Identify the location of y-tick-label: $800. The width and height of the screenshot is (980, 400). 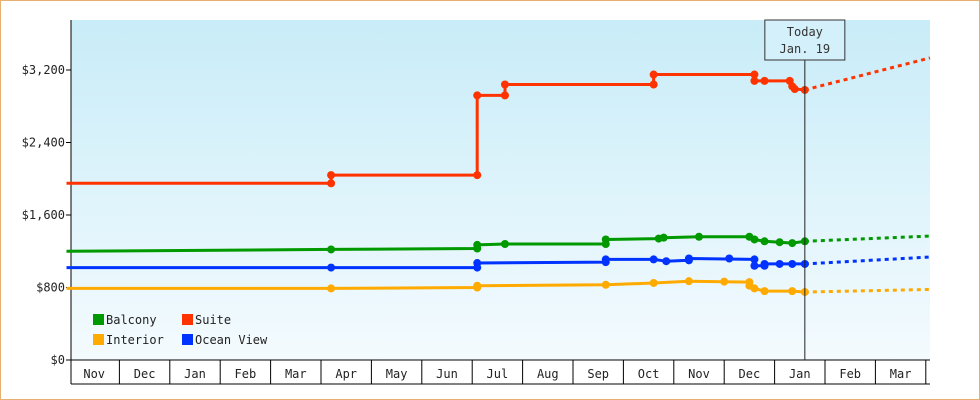
(50, 288).